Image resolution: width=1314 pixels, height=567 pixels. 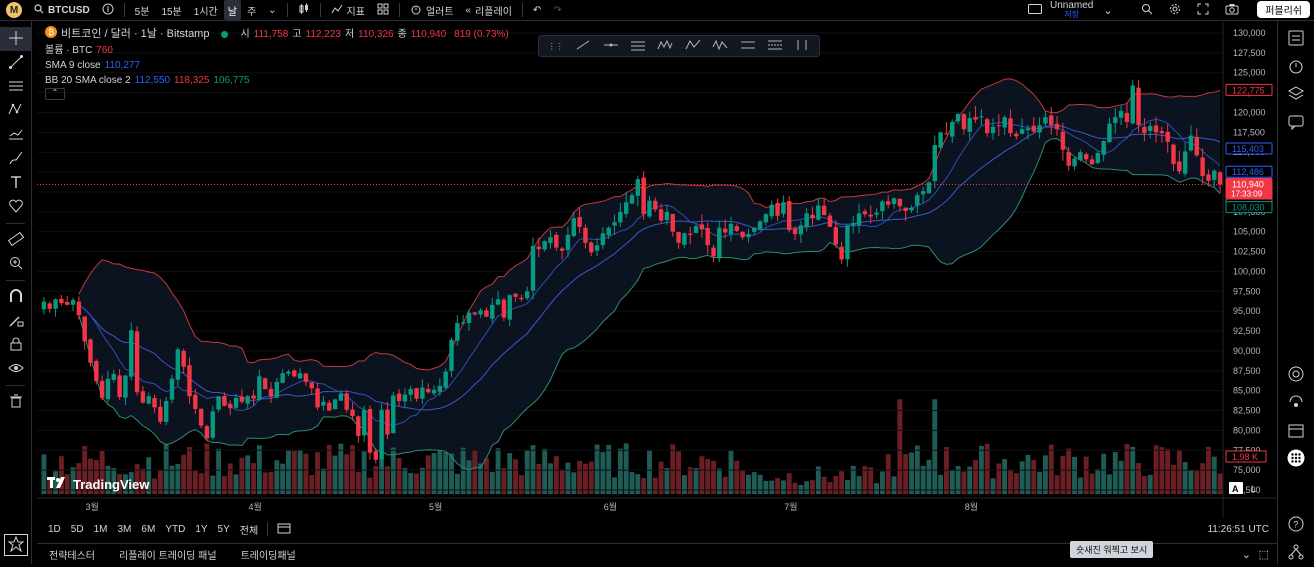 What do you see at coordinates (1263, 555) in the screenshot?
I see `maximize-panel-button: ⬚` at bounding box center [1263, 555].